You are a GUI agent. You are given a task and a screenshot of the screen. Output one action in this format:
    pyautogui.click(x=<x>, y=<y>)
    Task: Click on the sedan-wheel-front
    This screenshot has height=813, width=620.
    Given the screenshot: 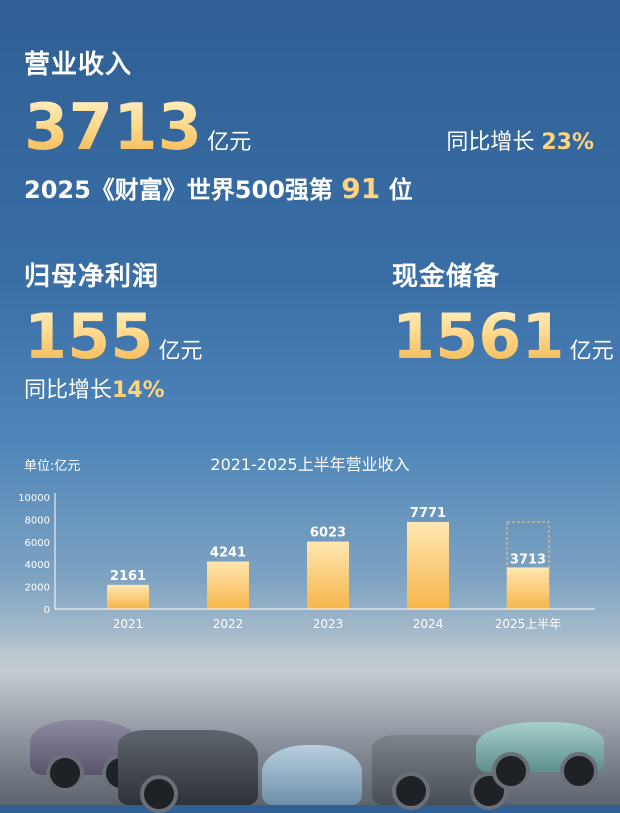 What is the action you would take?
    pyautogui.click(x=511, y=771)
    